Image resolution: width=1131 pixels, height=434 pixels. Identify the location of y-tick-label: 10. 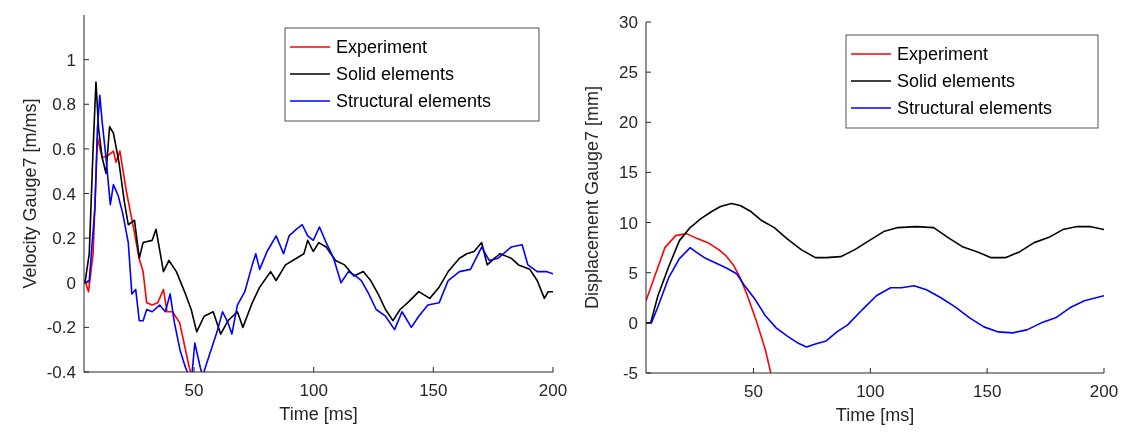
(628, 223).